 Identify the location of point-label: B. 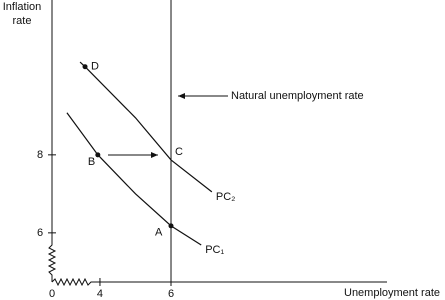
(91, 162).